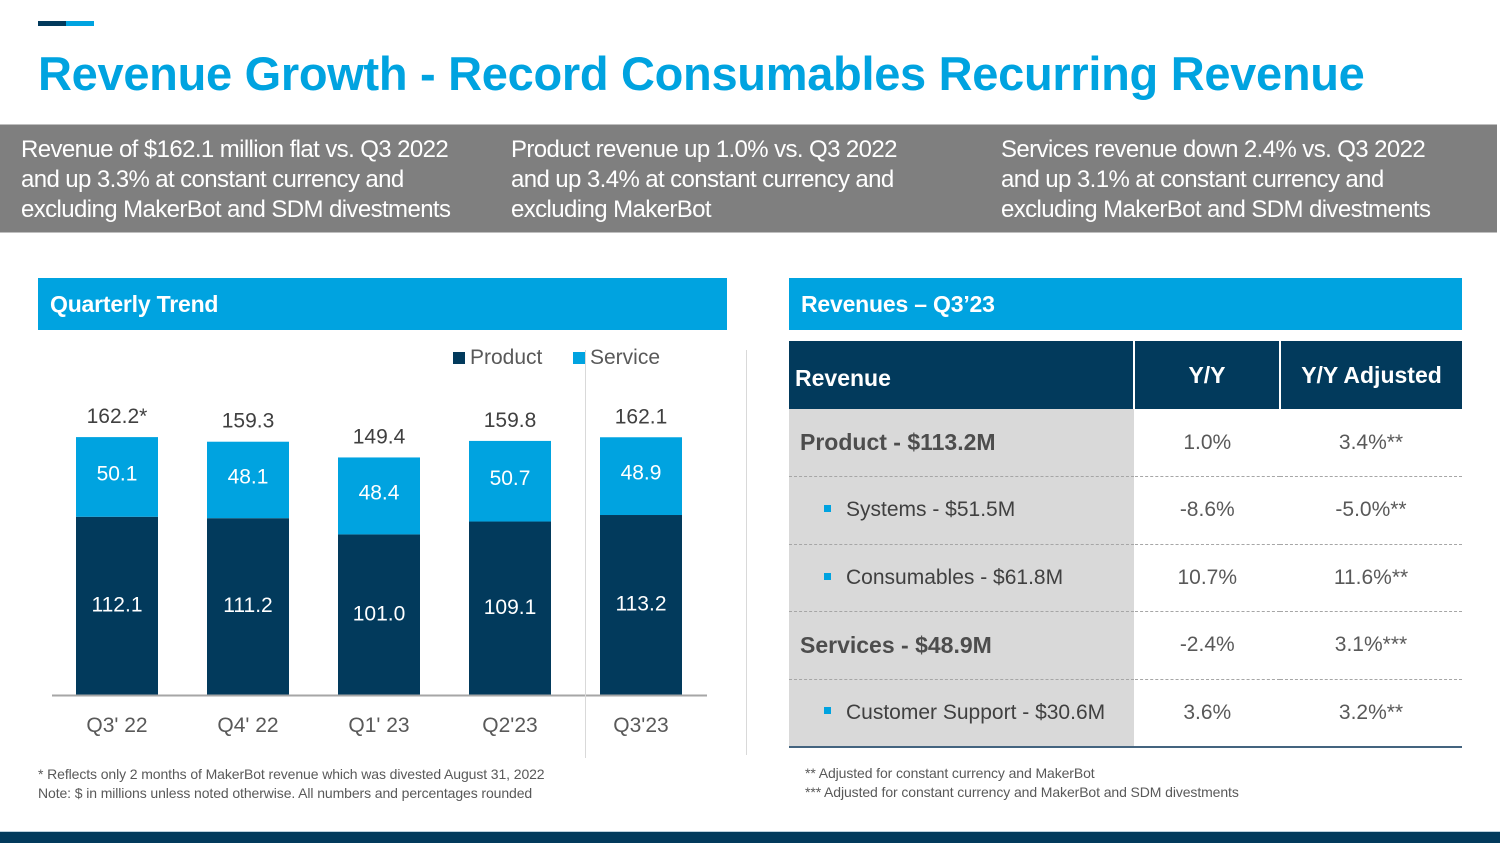 The image size is (1500, 843). What do you see at coordinates (378, 725) in the screenshot?
I see `x-tick-label: Q1' 23` at bounding box center [378, 725].